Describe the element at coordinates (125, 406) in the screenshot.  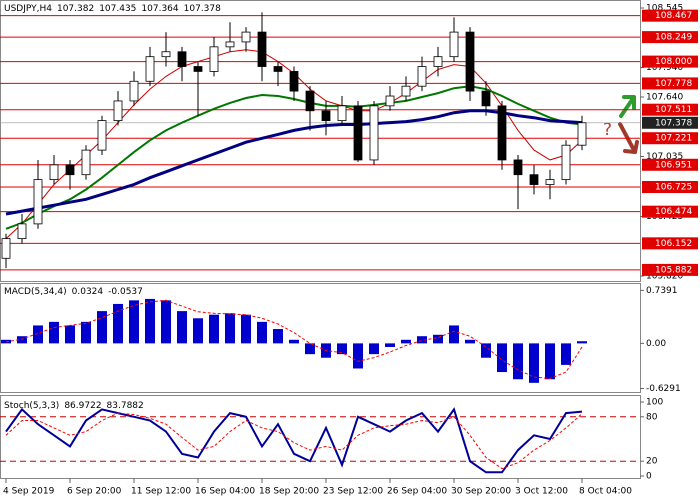
I see `header-value: 83.7882` at that location.